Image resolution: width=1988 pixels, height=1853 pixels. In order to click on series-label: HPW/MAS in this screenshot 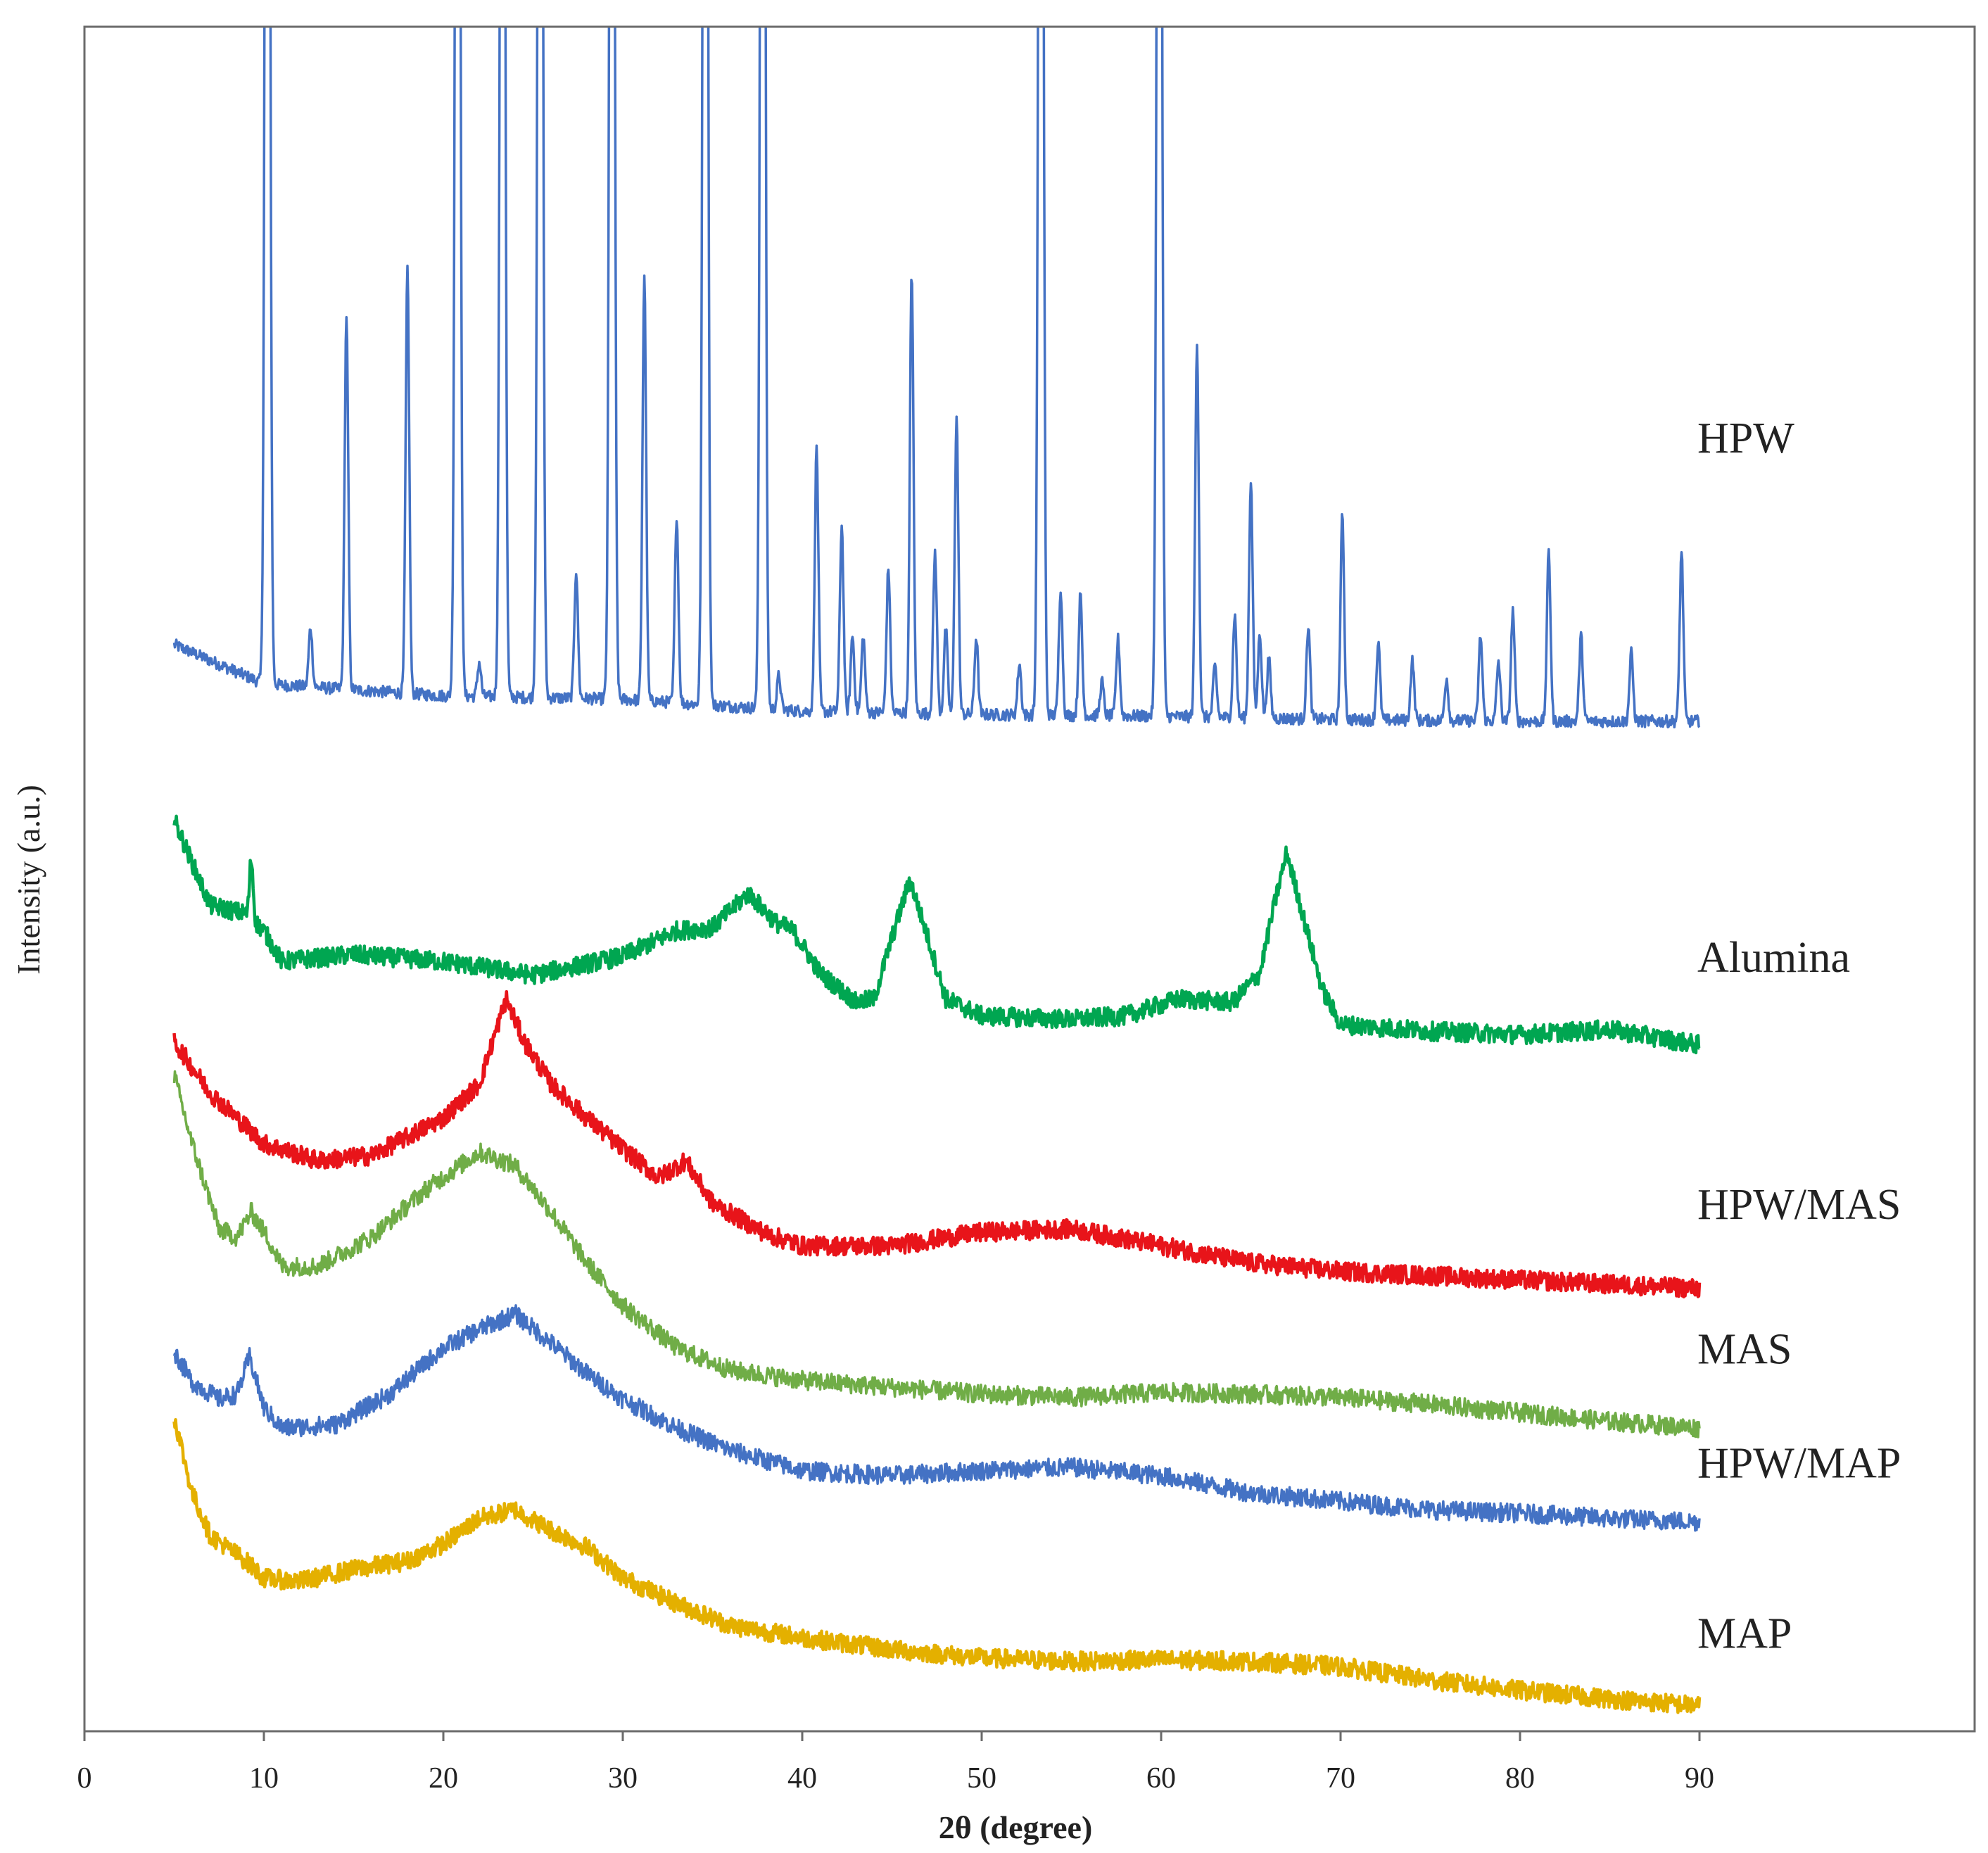, I will do `click(1799, 1205)`.